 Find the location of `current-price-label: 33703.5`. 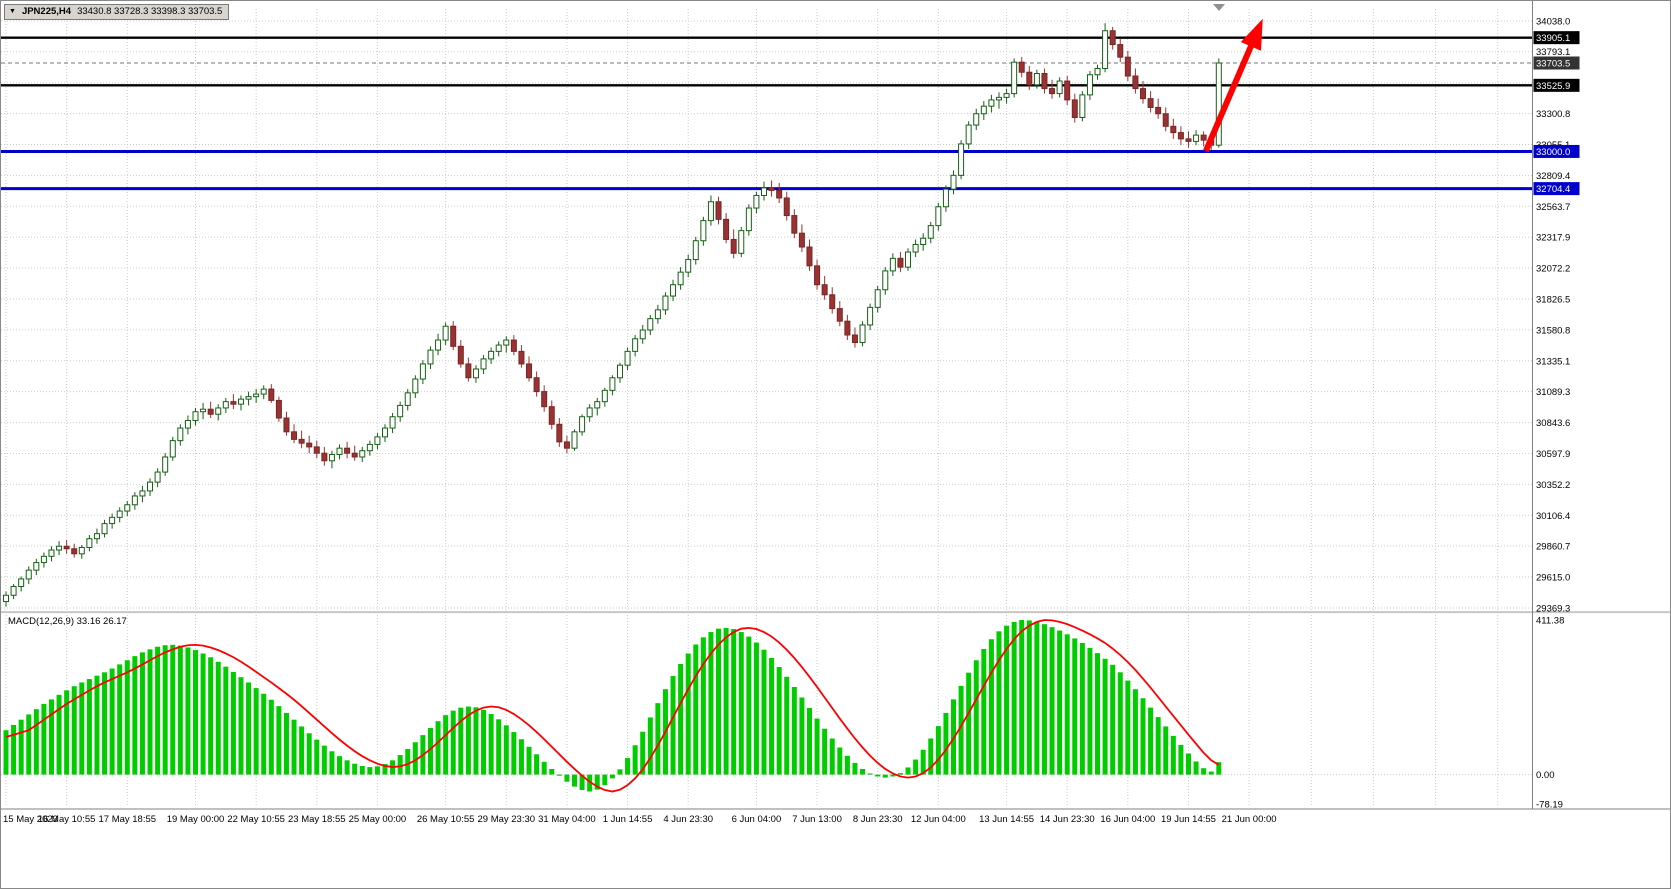

current-price-label: 33703.5 is located at coordinates (1553, 64).